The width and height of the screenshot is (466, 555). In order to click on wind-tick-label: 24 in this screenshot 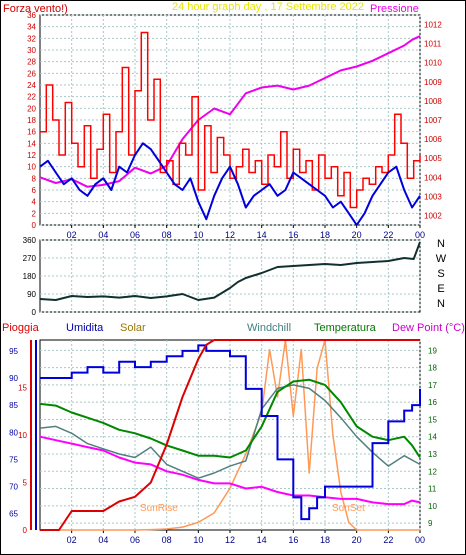, I will do `click(31, 85)`.